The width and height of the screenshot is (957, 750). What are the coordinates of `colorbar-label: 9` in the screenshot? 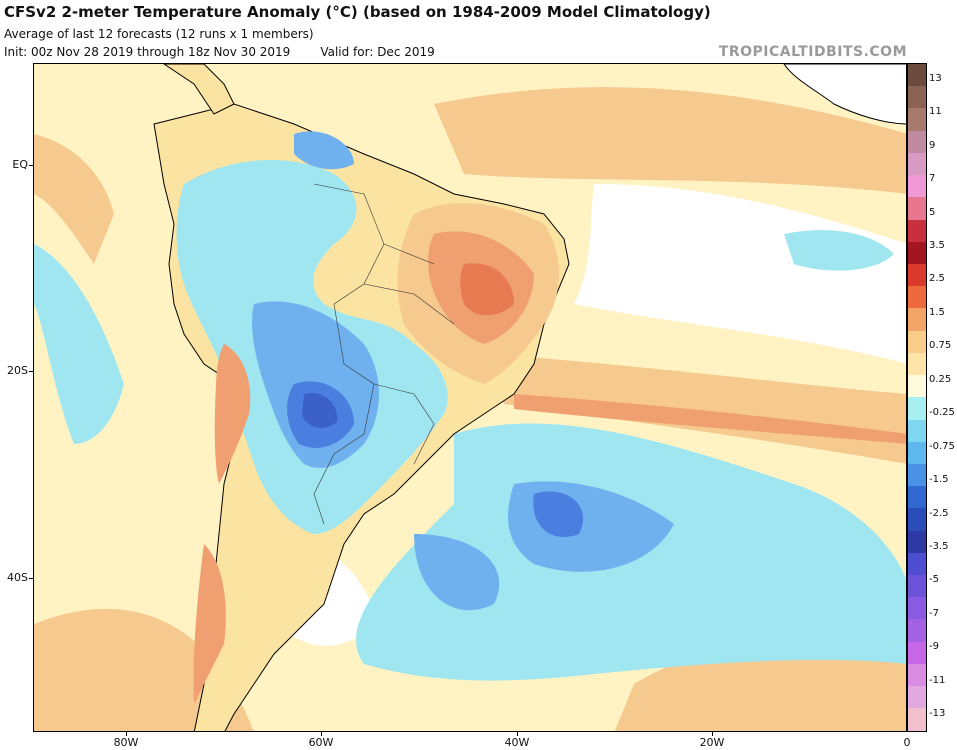 It's located at (932, 145).